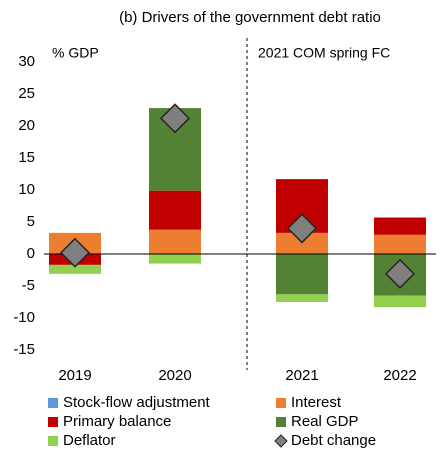 The height and width of the screenshot is (462, 446). Describe the element at coordinates (174, 375) in the screenshot. I see `x-tick-label: 2020` at that location.